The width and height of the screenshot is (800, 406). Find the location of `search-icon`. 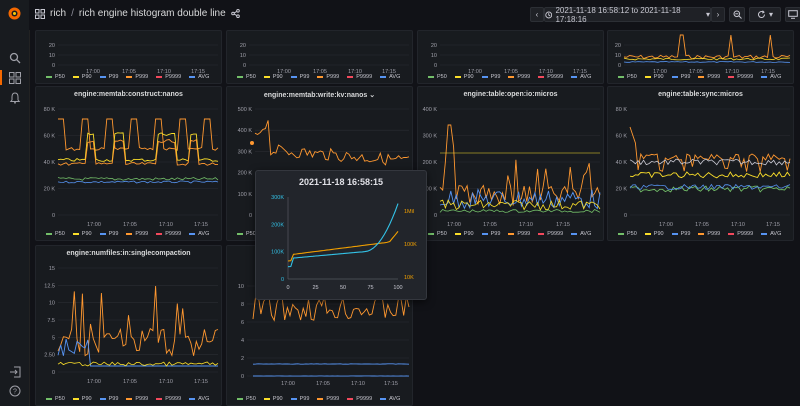

search-icon is located at coordinates (14, 57).